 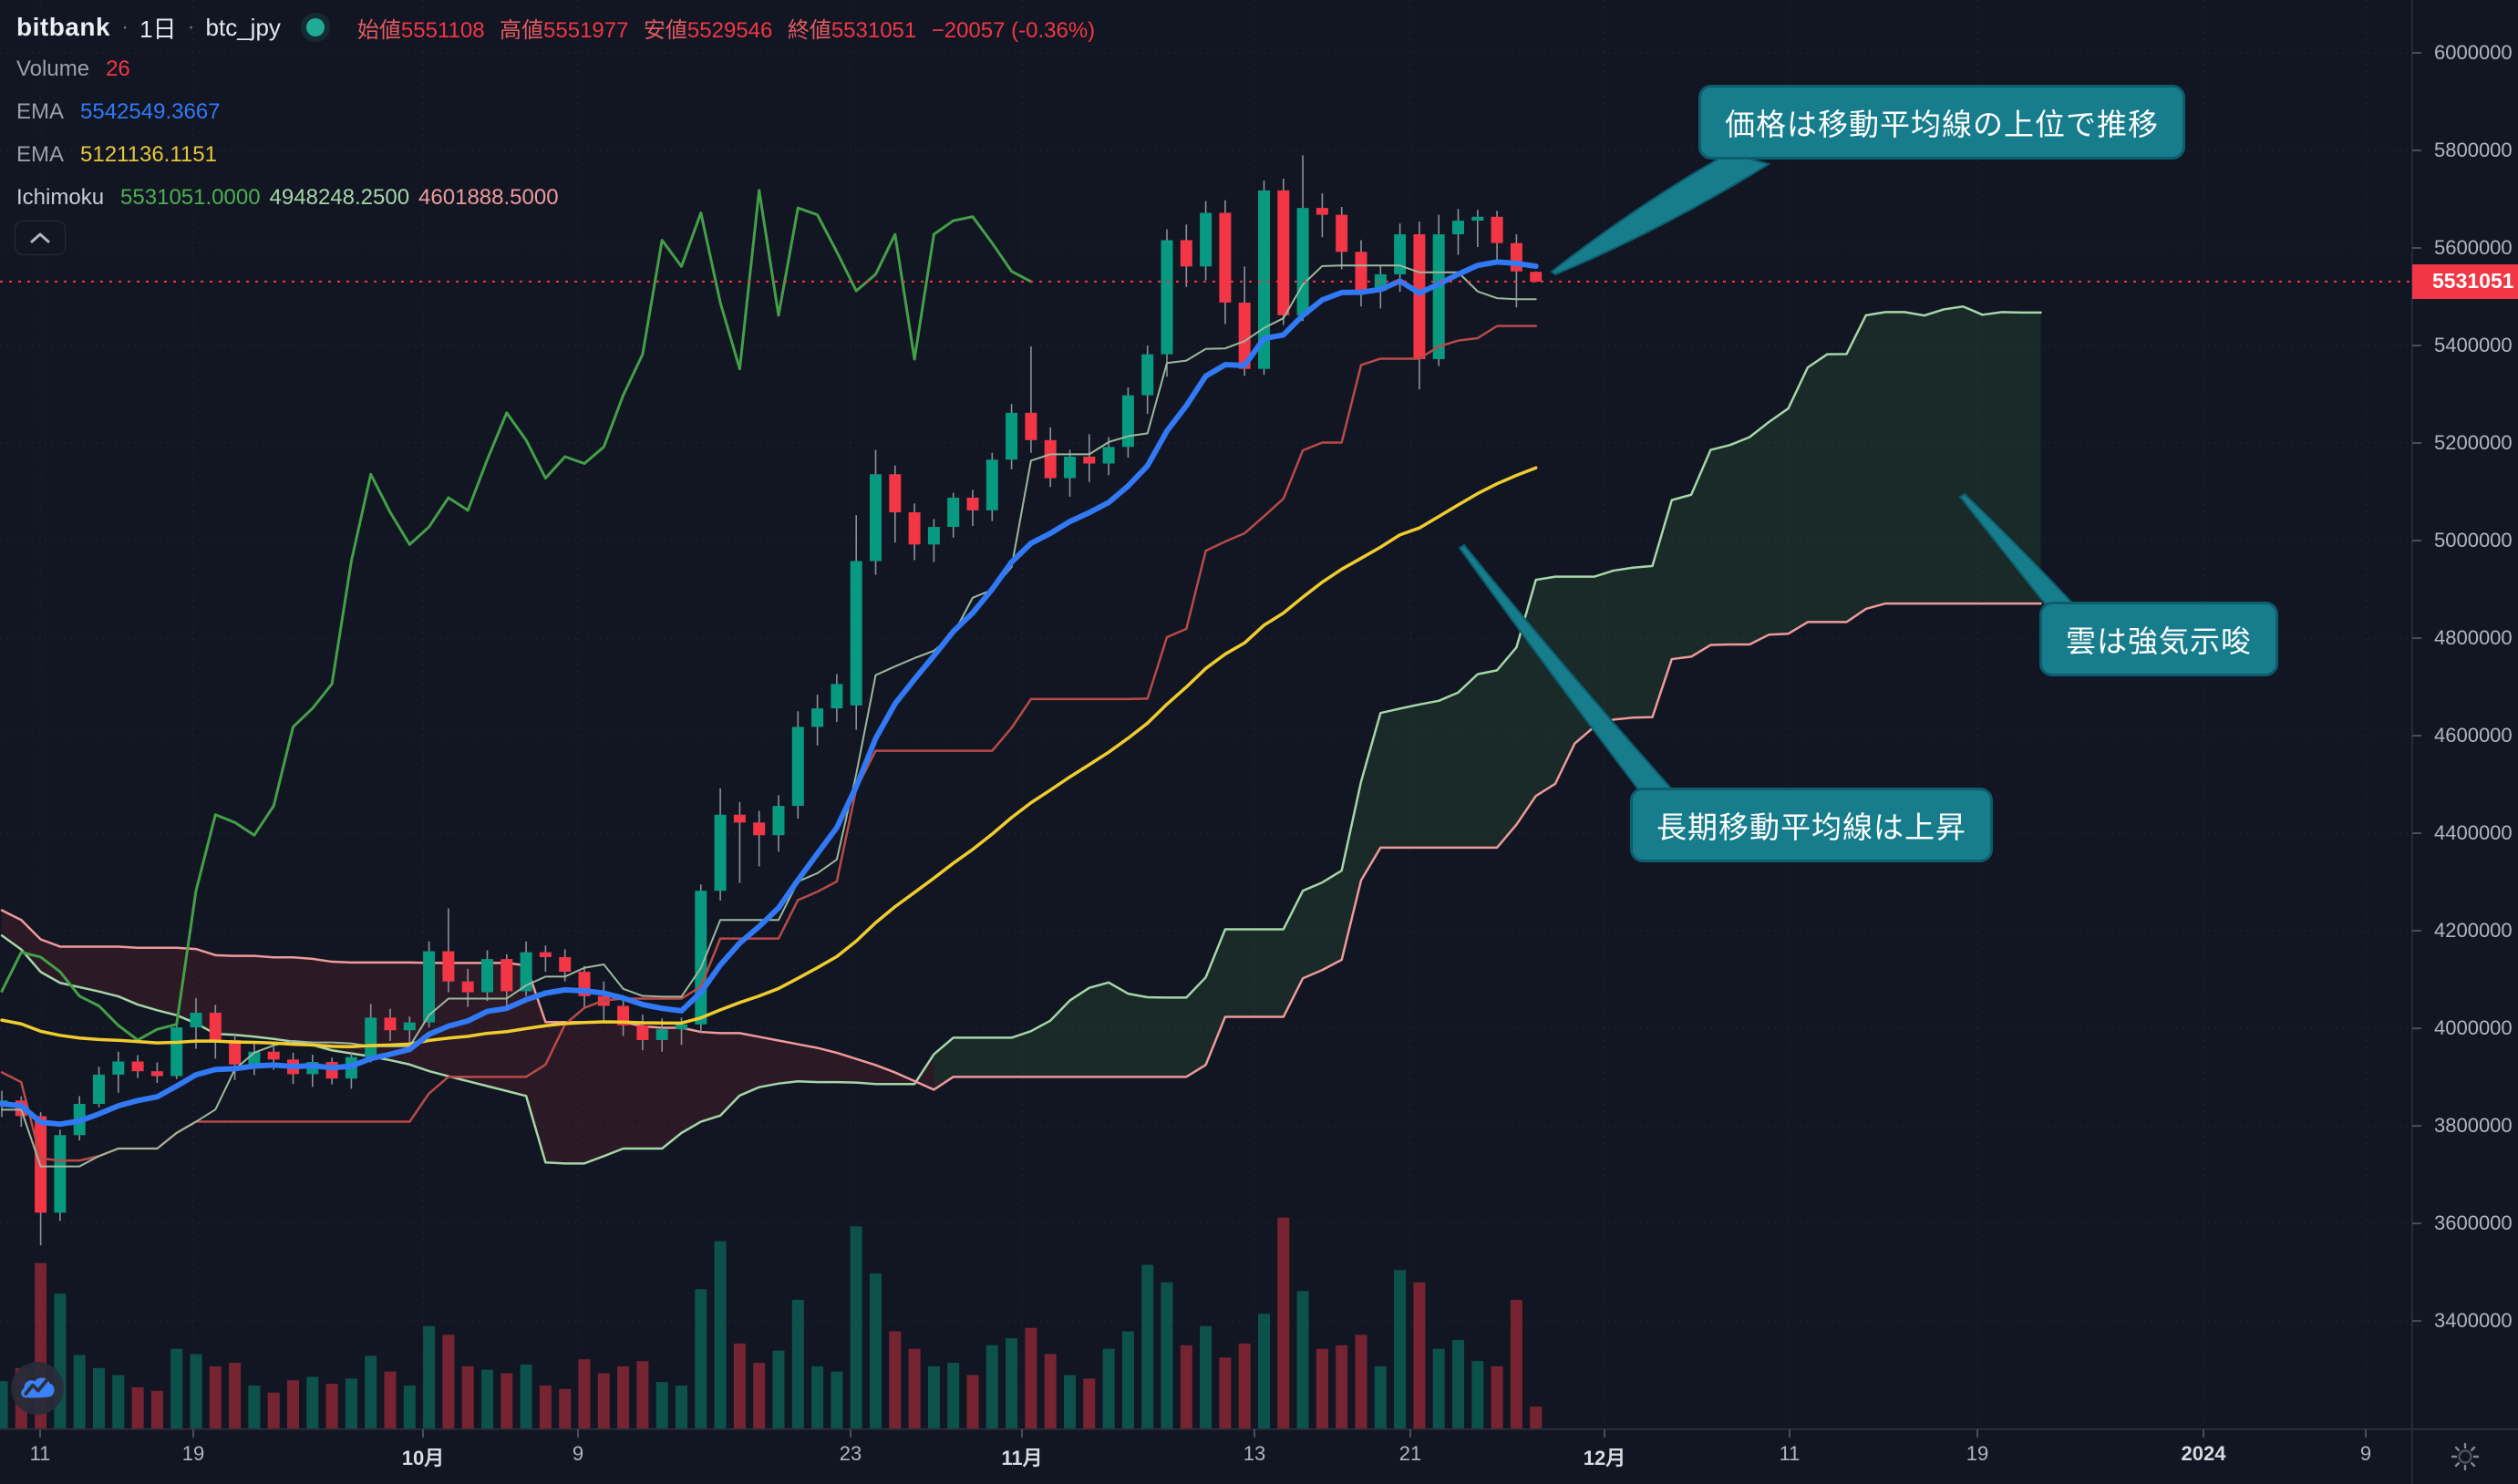 I want to click on ema-fast-legend-row: EMA 5542549.3667, so click(x=555, y=111).